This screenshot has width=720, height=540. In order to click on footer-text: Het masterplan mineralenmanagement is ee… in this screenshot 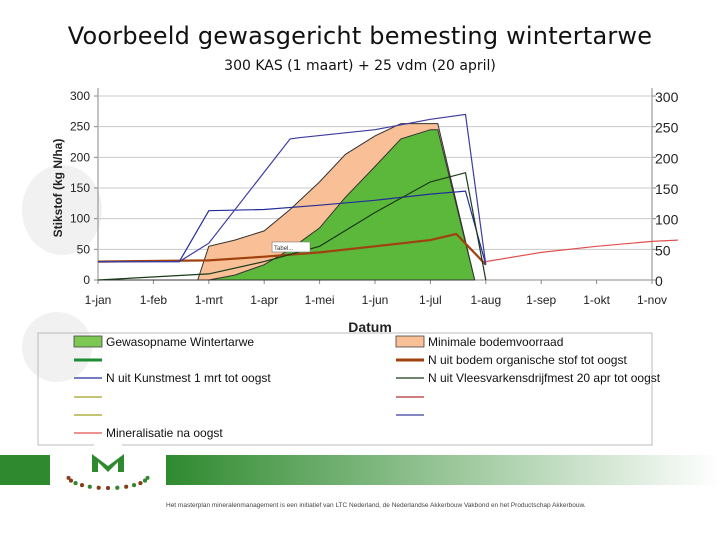, I will do `click(376, 505)`.